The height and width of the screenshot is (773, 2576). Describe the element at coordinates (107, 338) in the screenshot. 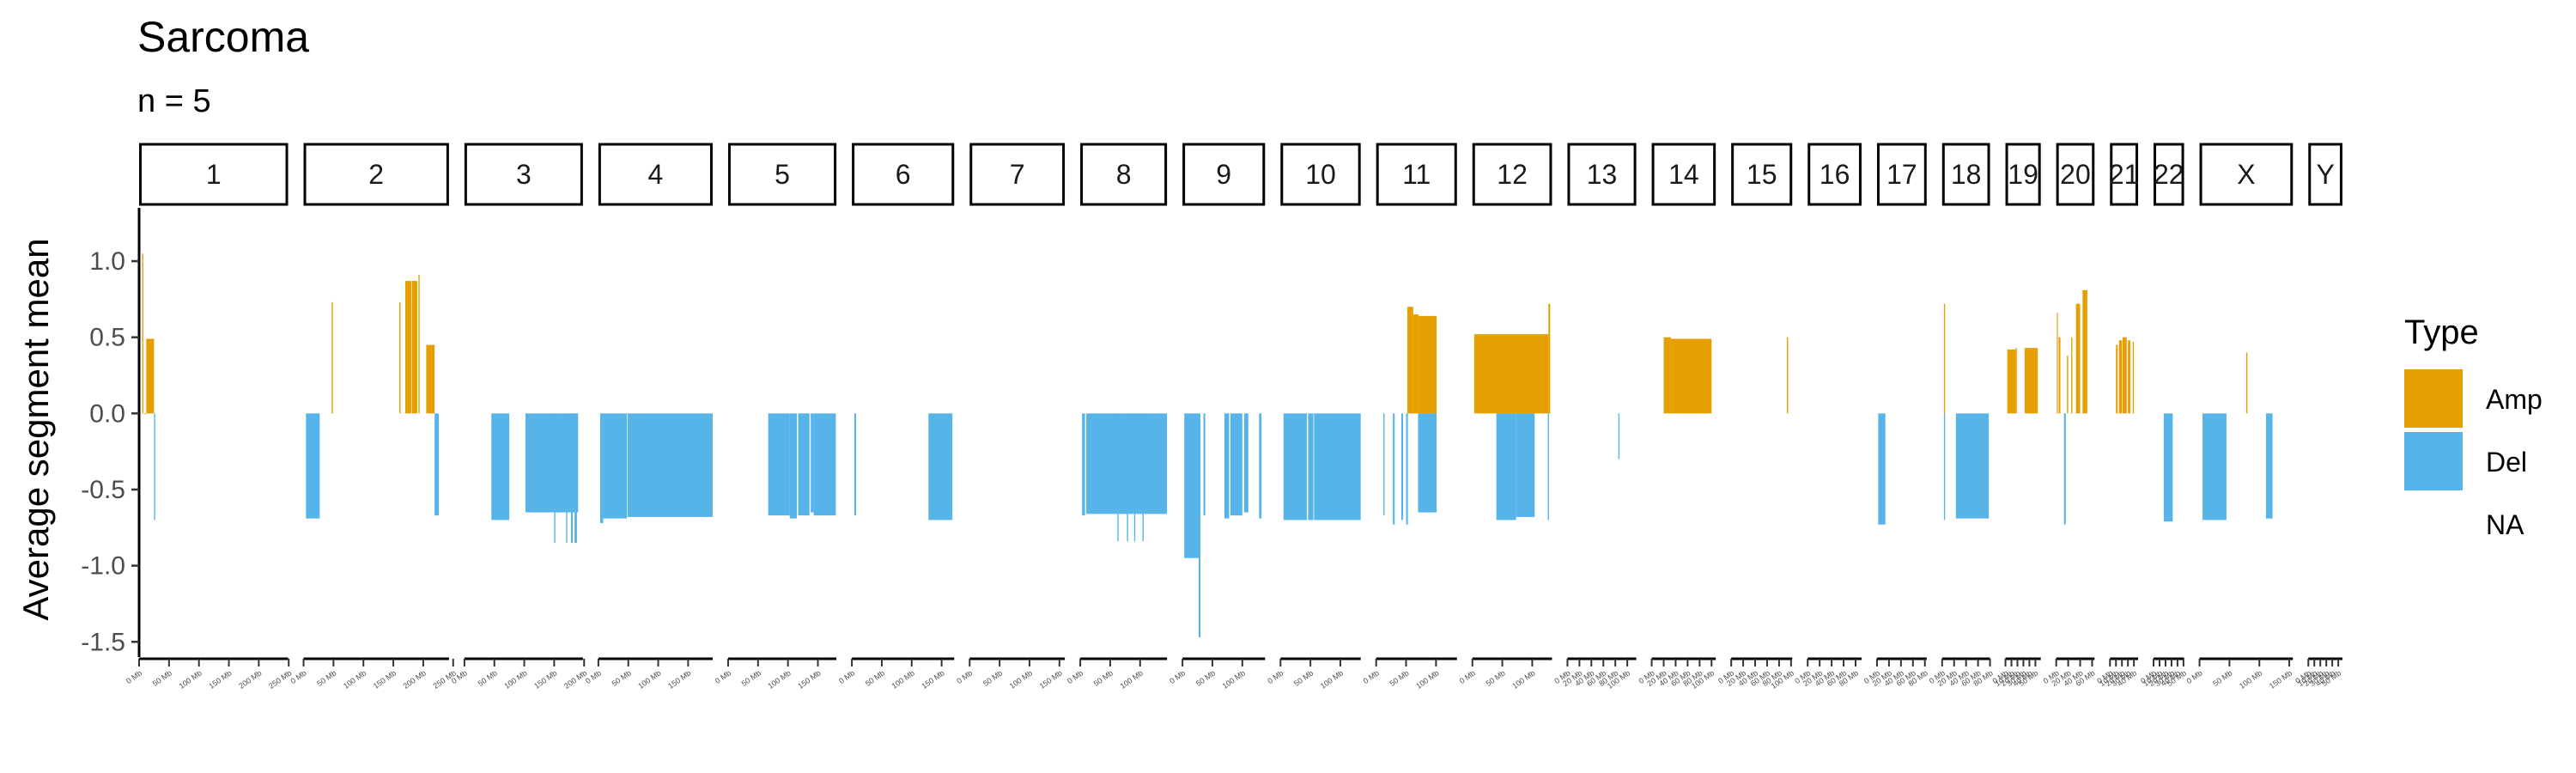

I see `y-tick-label: 0.5` at that location.